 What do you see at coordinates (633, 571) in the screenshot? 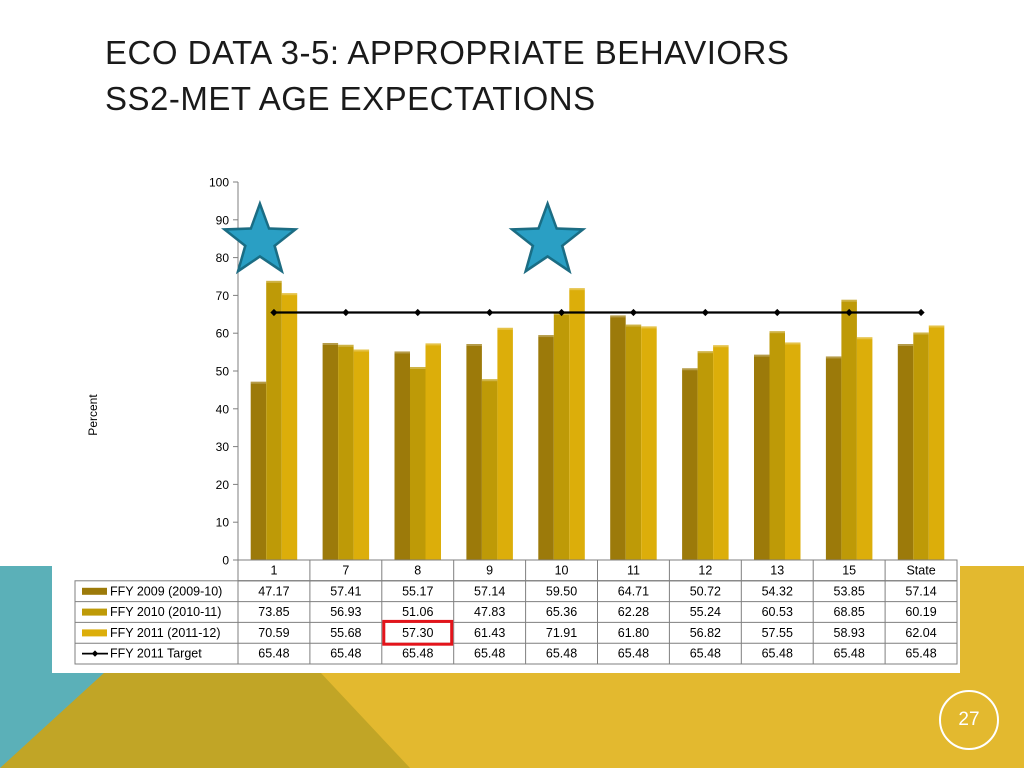
I see `x-tick-label: 11` at bounding box center [633, 571].